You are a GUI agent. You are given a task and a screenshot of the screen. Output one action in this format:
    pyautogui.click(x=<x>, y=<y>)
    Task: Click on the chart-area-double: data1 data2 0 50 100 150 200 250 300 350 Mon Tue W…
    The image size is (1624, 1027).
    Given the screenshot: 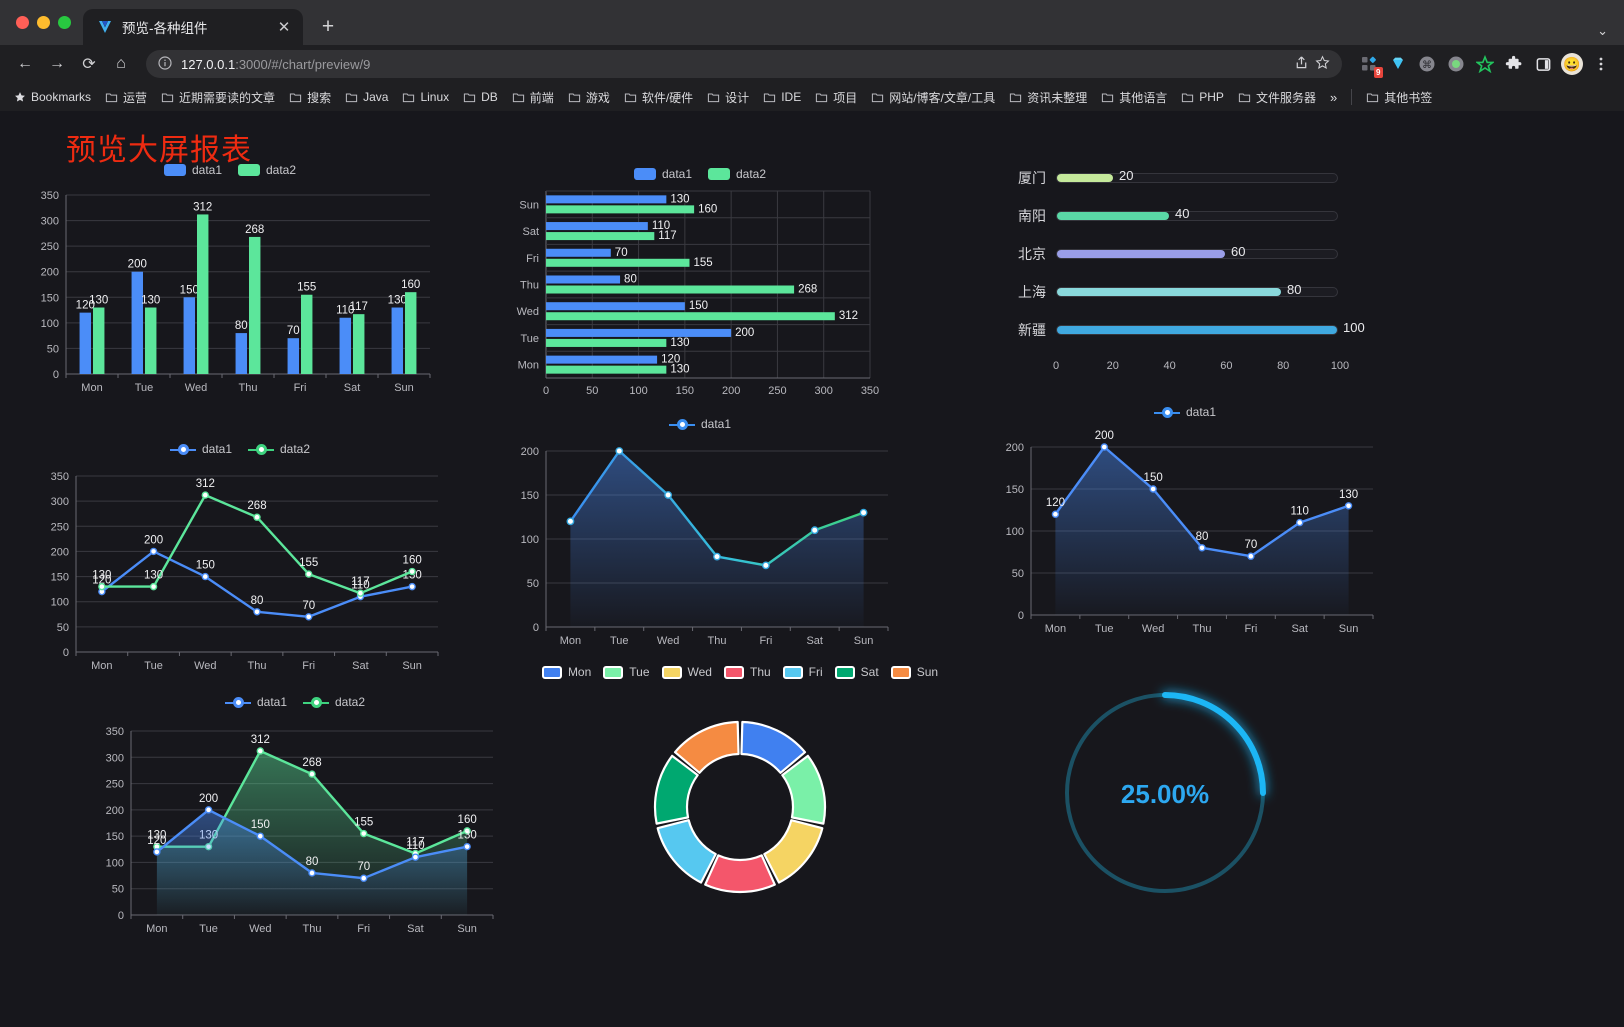 What is the action you would take?
    pyautogui.click(x=295, y=829)
    